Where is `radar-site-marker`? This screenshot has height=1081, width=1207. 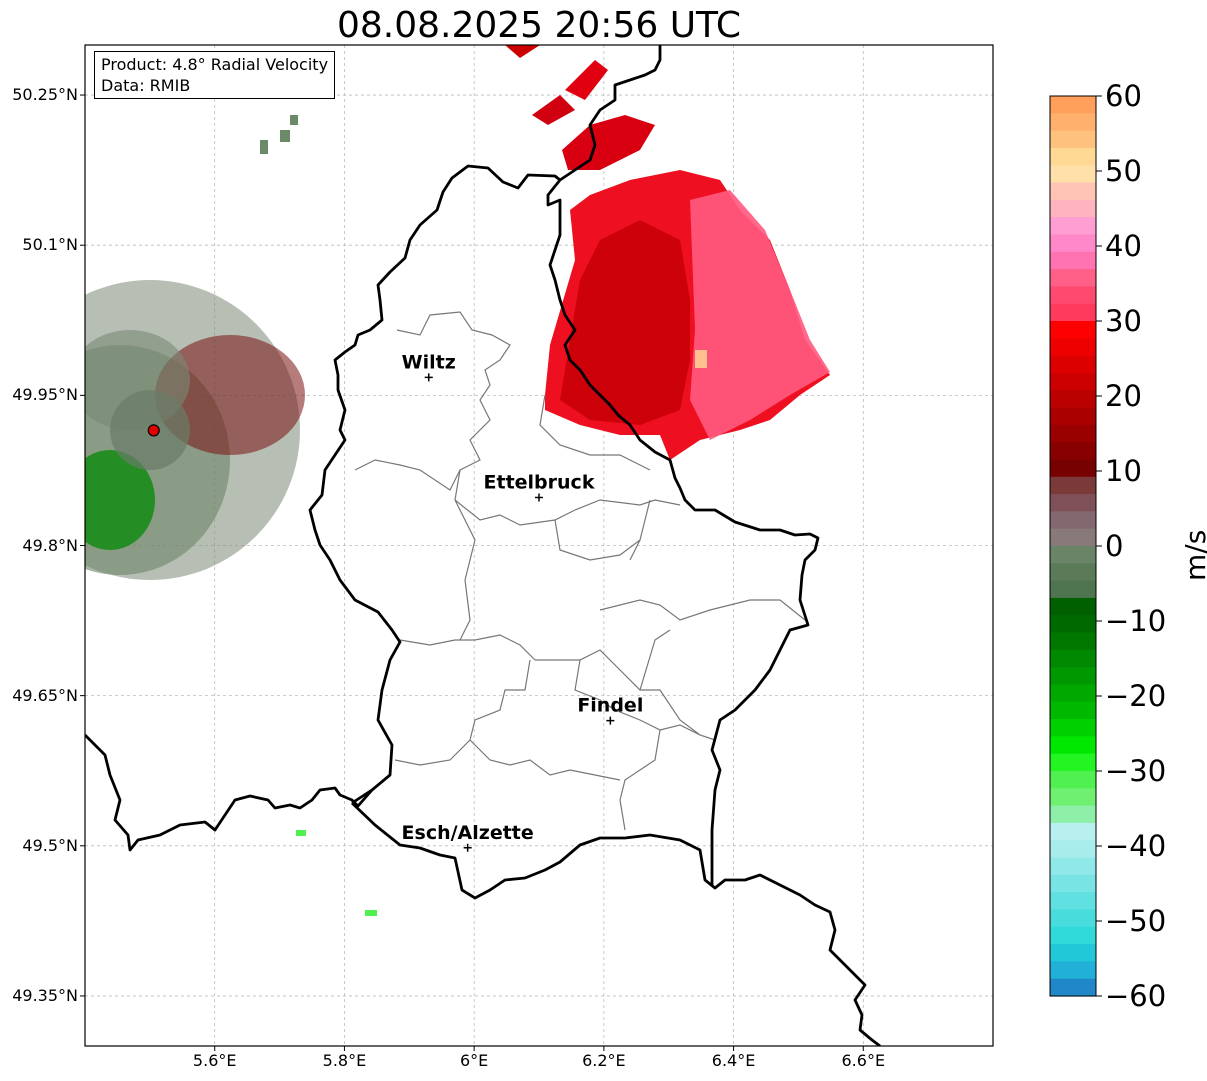 radar-site-marker is located at coordinates (153, 430).